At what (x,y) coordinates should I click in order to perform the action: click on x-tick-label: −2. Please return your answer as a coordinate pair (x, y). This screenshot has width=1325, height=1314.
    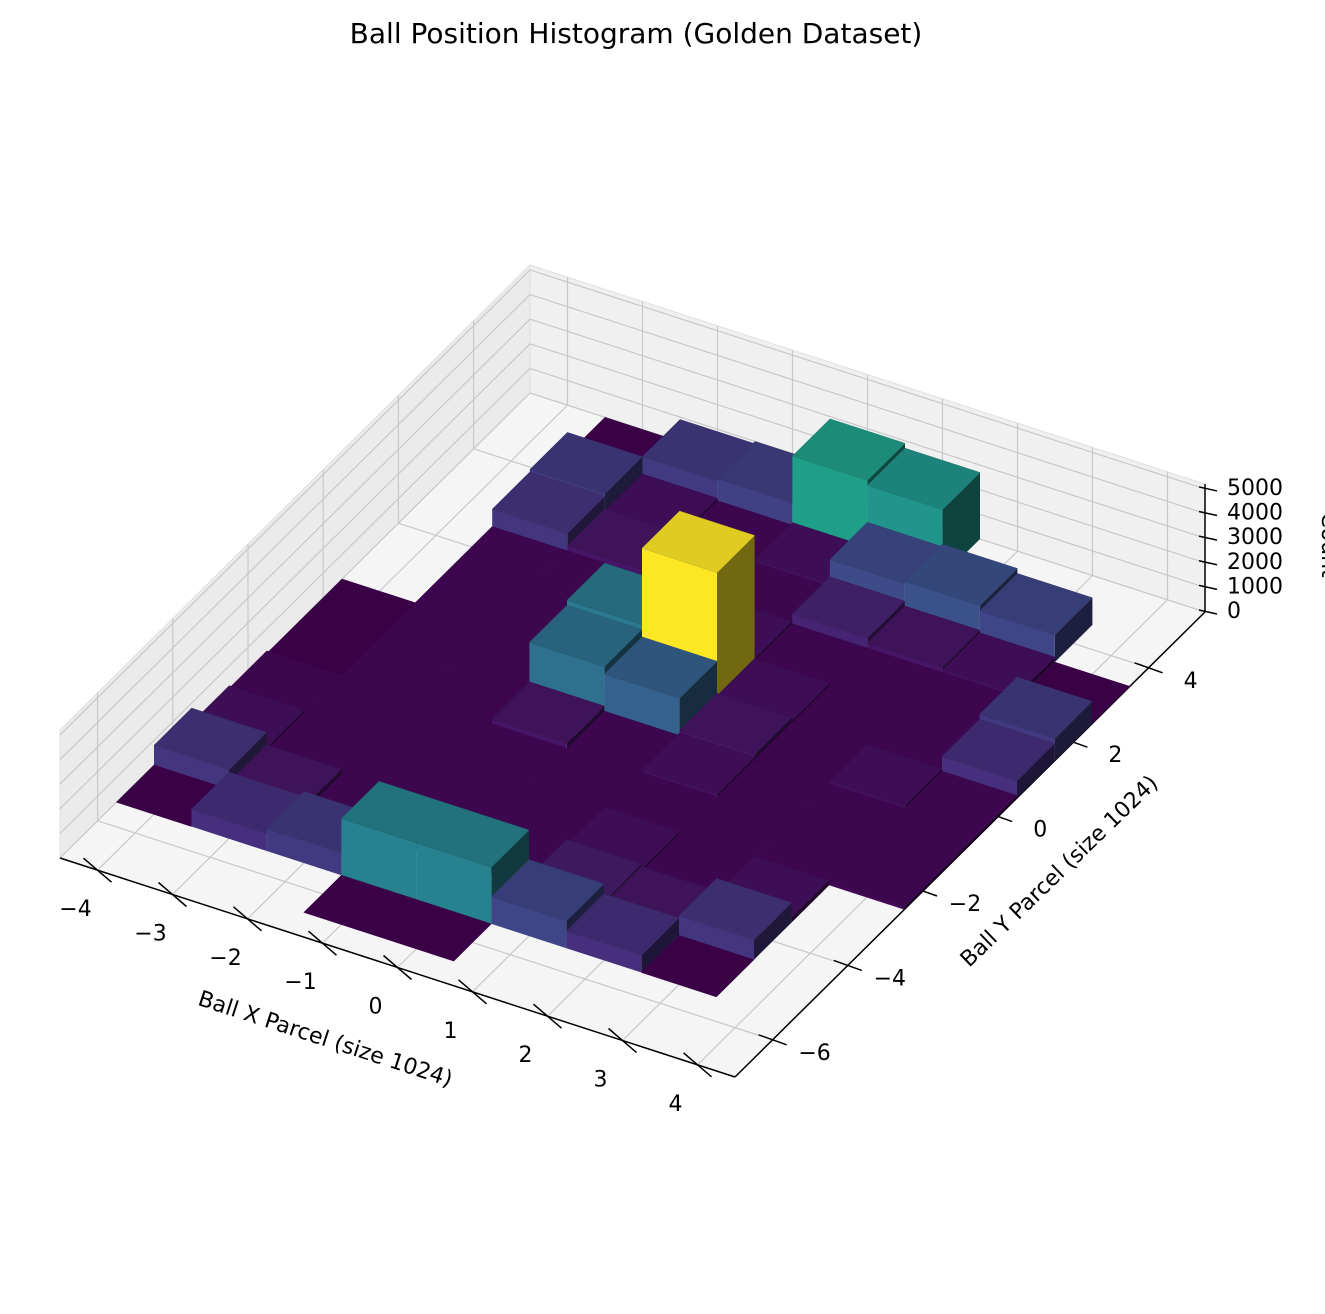
    Looking at the image, I should click on (225, 958).